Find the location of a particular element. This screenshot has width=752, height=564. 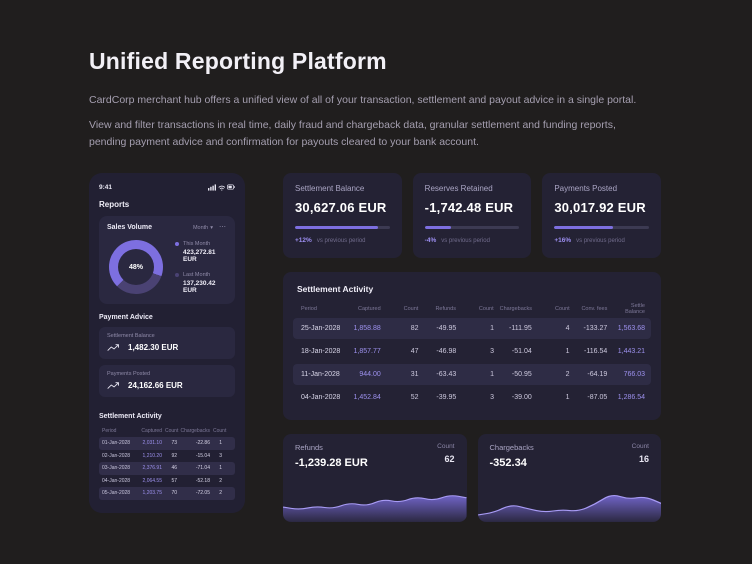

phone-mockup: 9:41 Reports is located at coordinates (167, 343).